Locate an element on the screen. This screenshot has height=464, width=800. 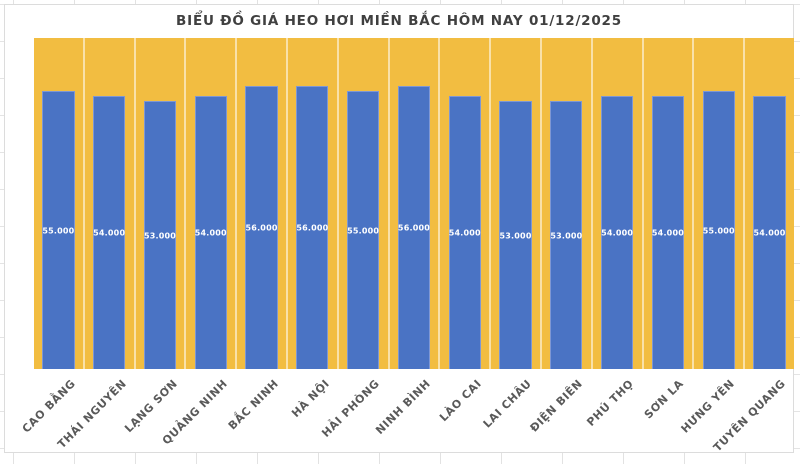
x-axis-label: NINH BÌNH is located at coordinates (403, 407).